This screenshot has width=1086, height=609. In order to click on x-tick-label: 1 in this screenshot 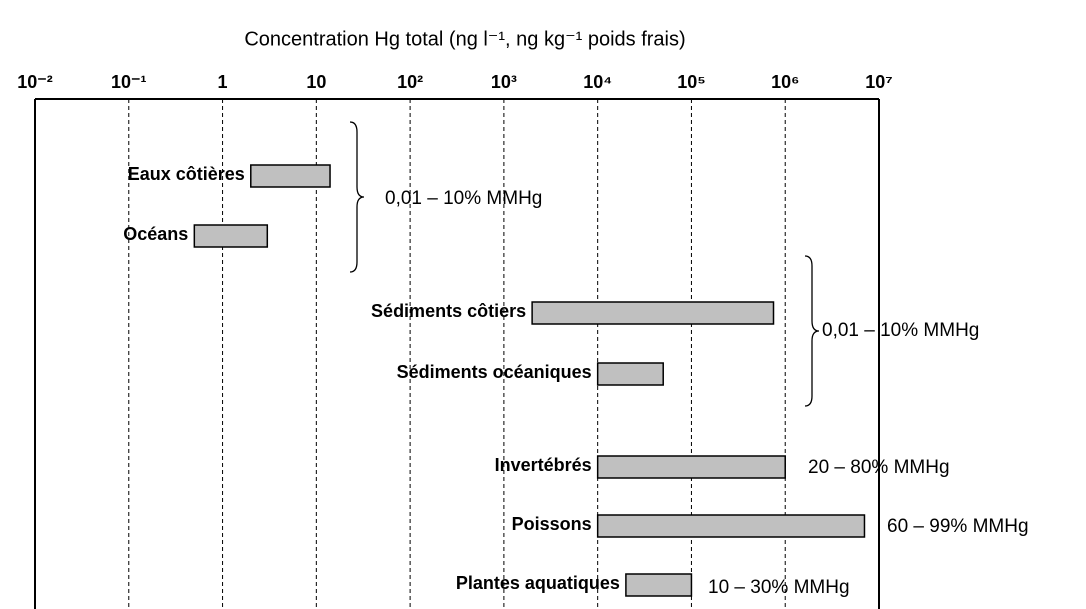, I will do `click(223, 82)`.